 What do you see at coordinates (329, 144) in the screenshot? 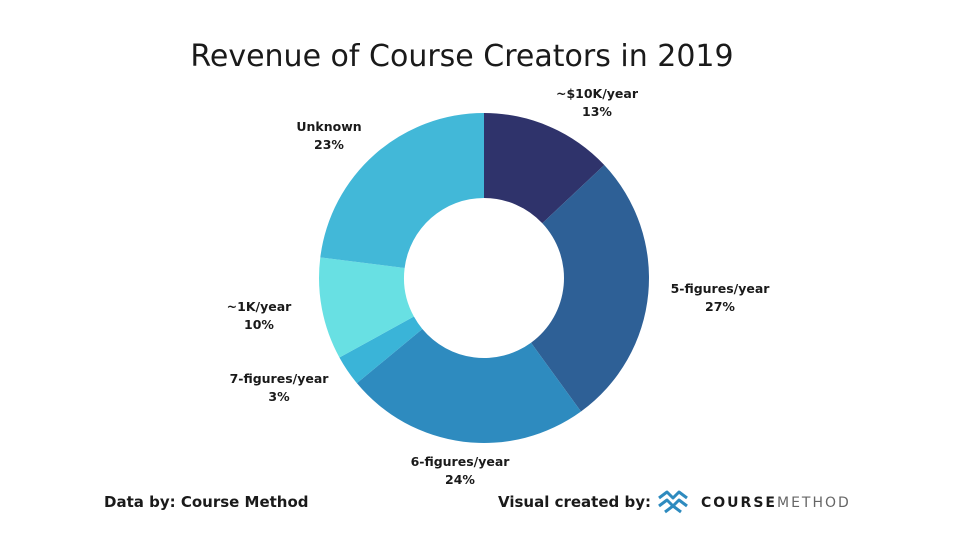
I see `slice-percent-label: 23%` at bounding box center [329, 144].